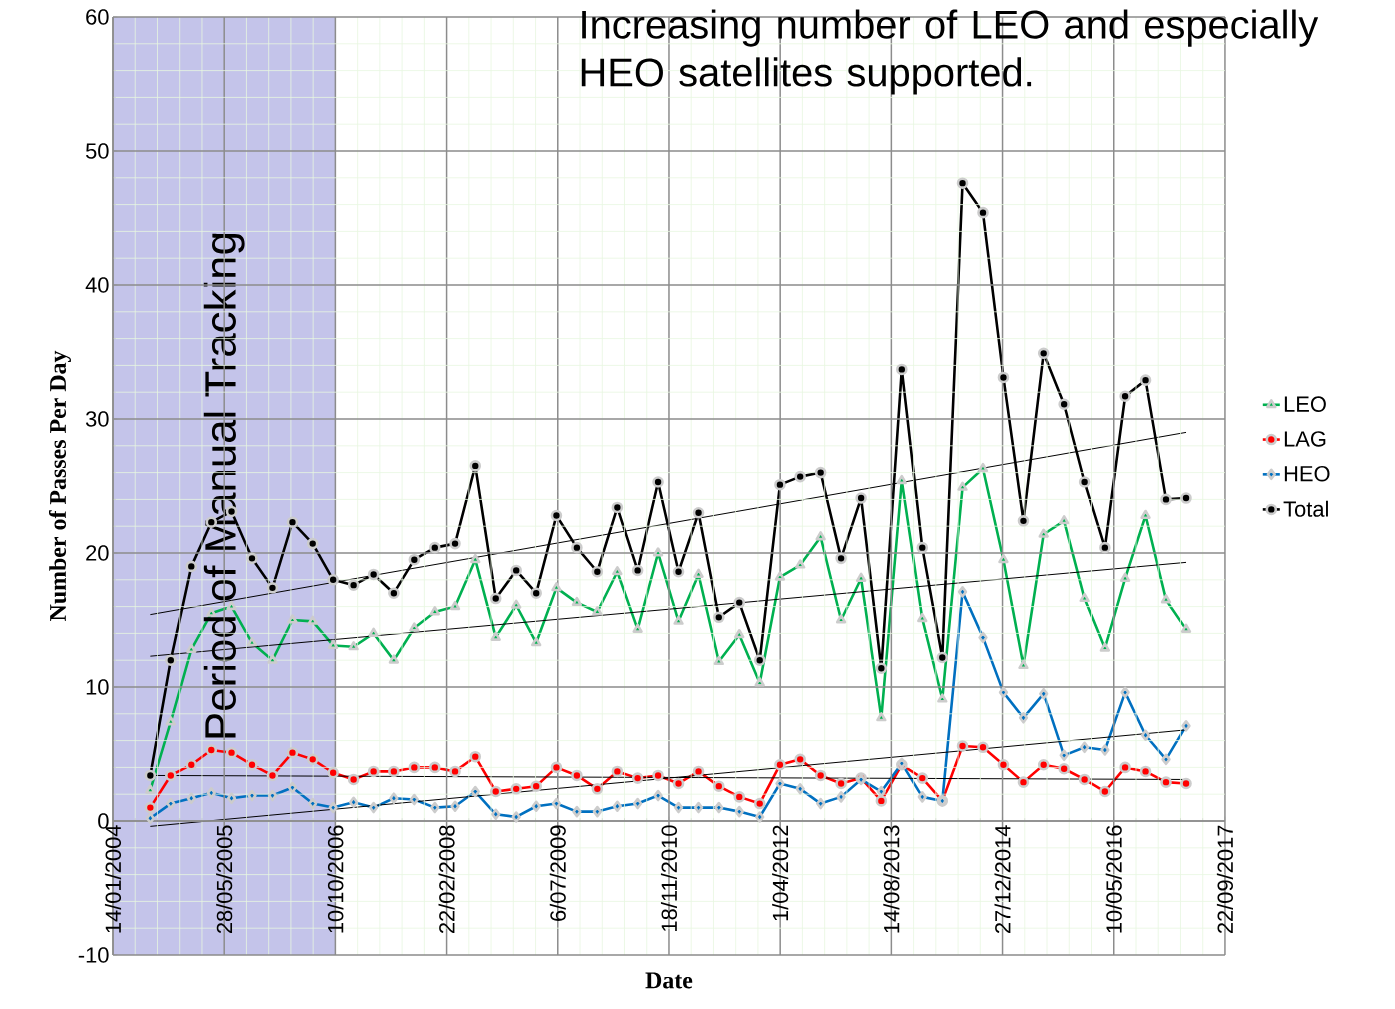  Describe the element at coordinates (1002, 879) in the screenshot. I see `x-tick-label: 27/12/2014` at that location.